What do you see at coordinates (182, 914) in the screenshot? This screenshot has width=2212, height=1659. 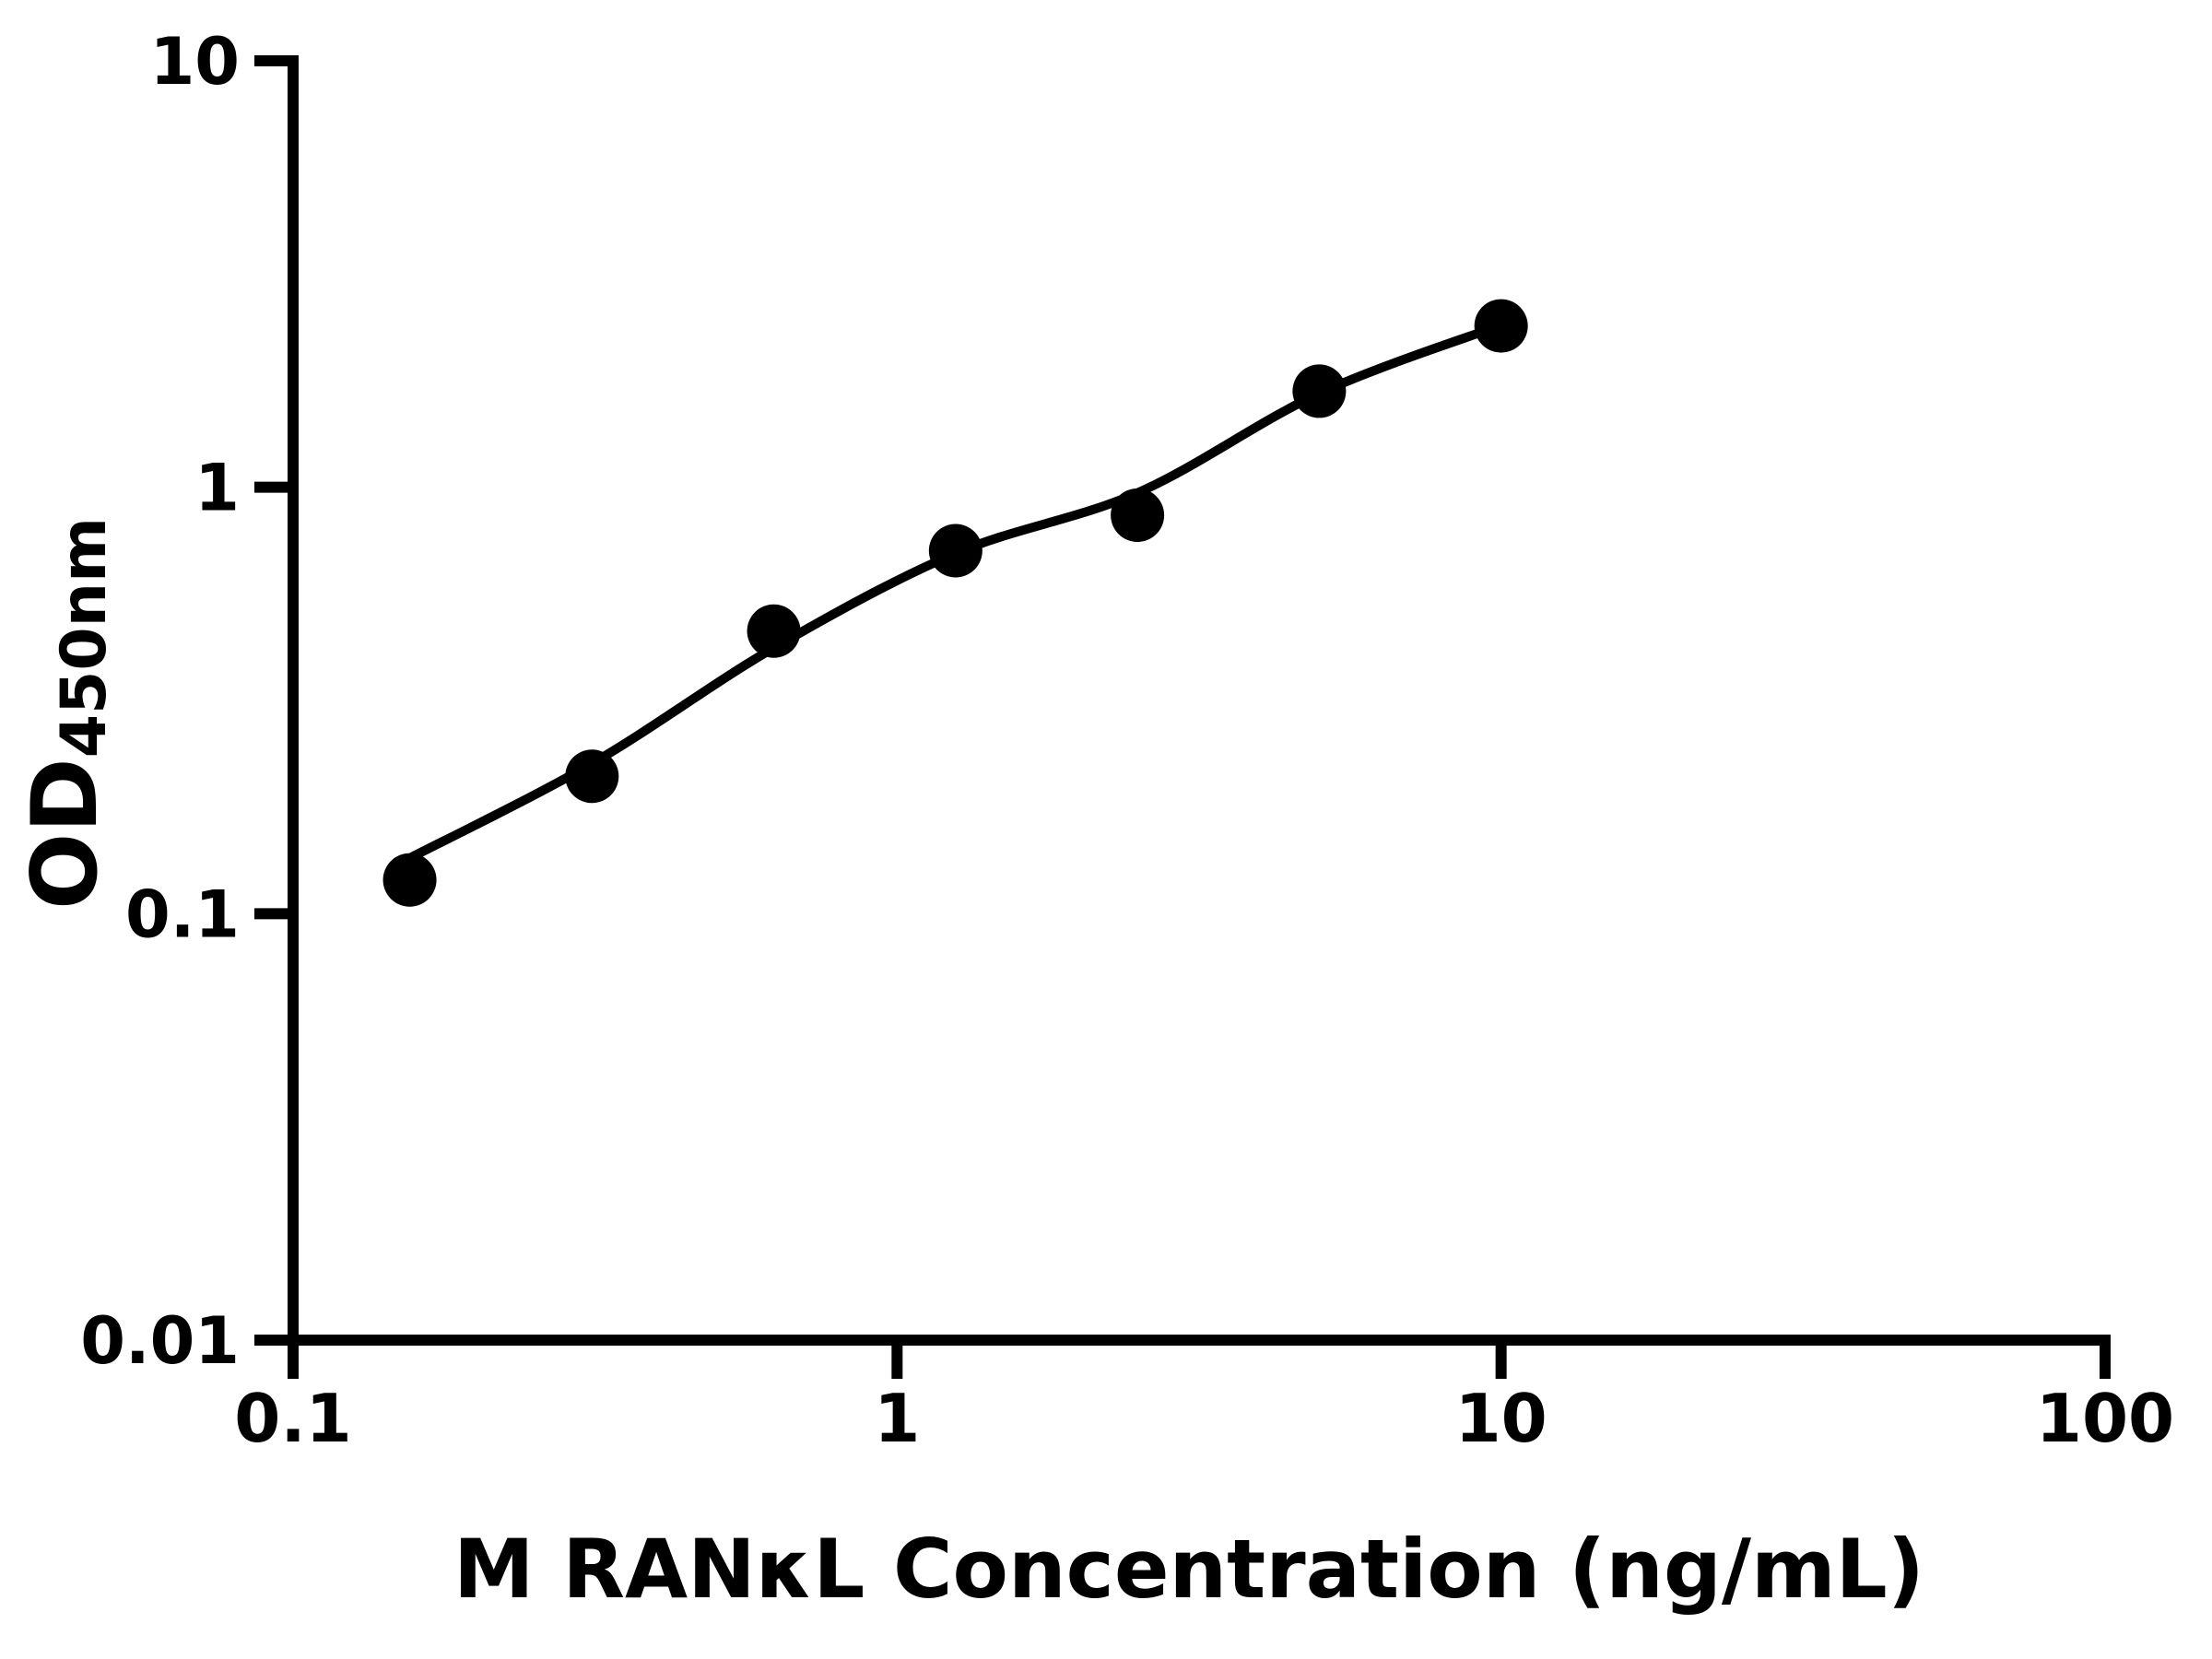 I see `y-tick-label: 0.1` at bounding box center [182, 914].